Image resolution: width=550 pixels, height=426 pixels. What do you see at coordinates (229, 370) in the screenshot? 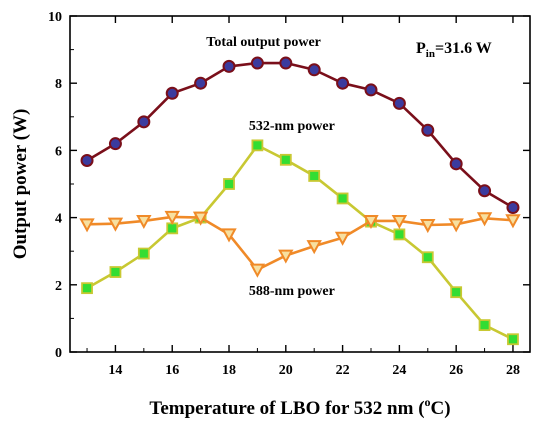
I see `x-tick-label: 18` at bounding box center [229, 370].